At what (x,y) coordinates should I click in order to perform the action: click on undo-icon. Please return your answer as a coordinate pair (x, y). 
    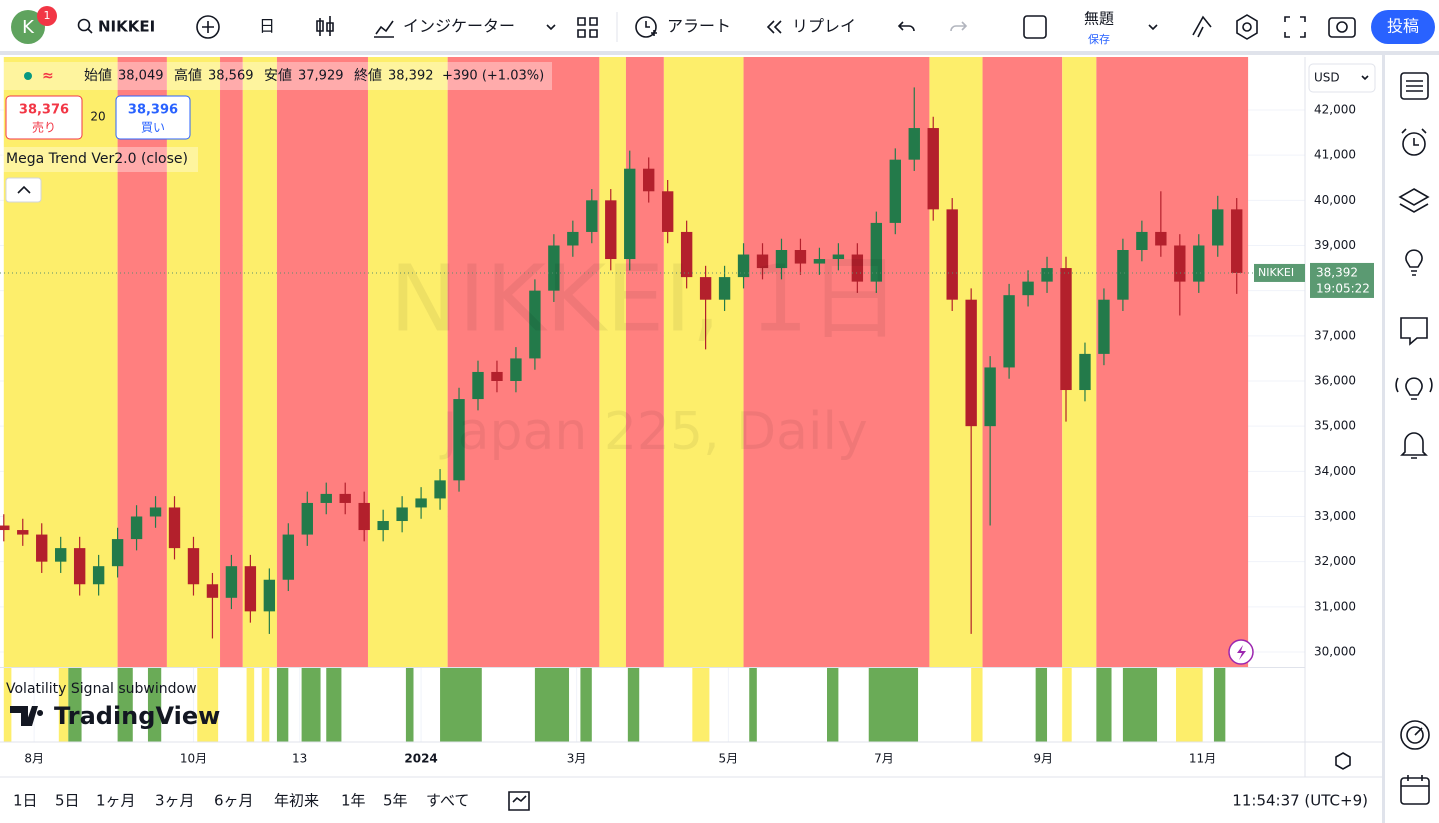
    Looking at the image, I should click on (906, 26).